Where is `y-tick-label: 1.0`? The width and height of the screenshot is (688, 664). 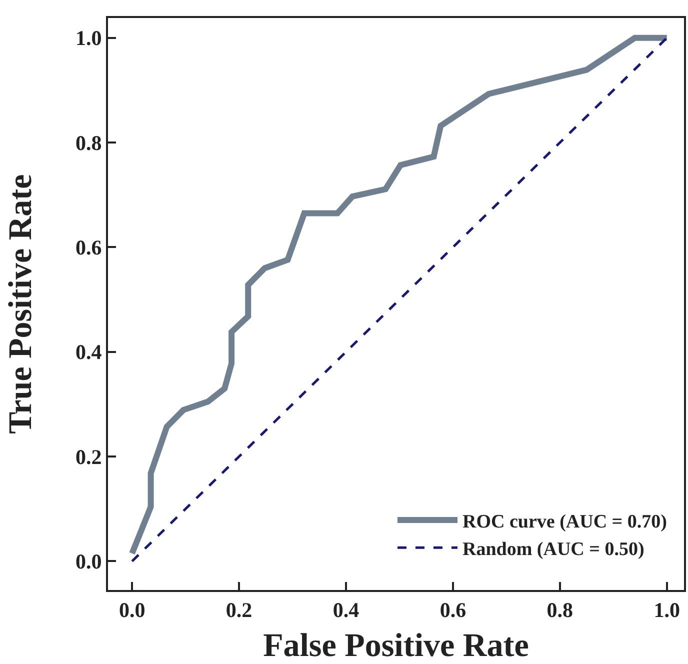
y-tick-label: 1.0 is located at coordinates (89, 38).